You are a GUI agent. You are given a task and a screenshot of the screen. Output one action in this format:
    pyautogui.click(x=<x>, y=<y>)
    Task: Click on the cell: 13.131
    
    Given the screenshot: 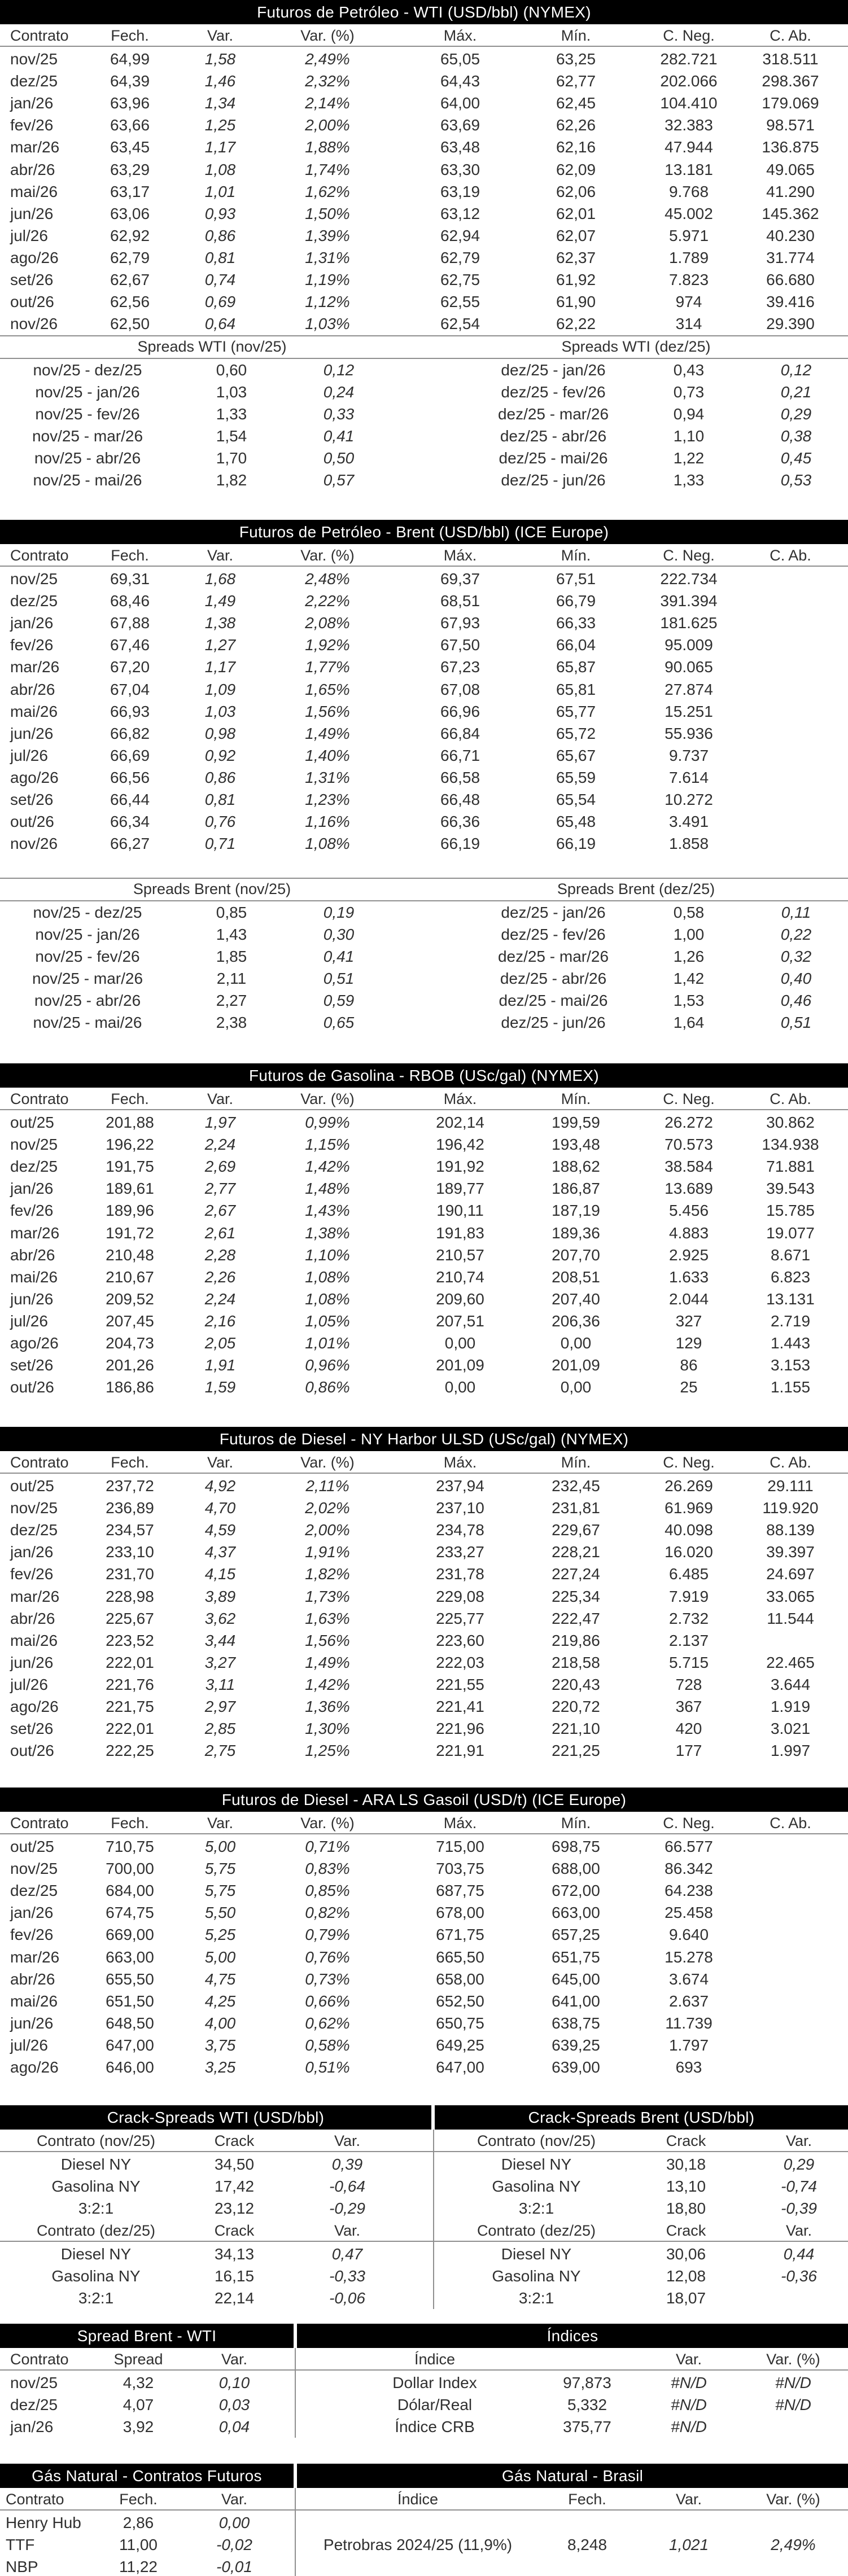 What is the action you would take?
    pyautogui.click(x=790, y=1299)
    